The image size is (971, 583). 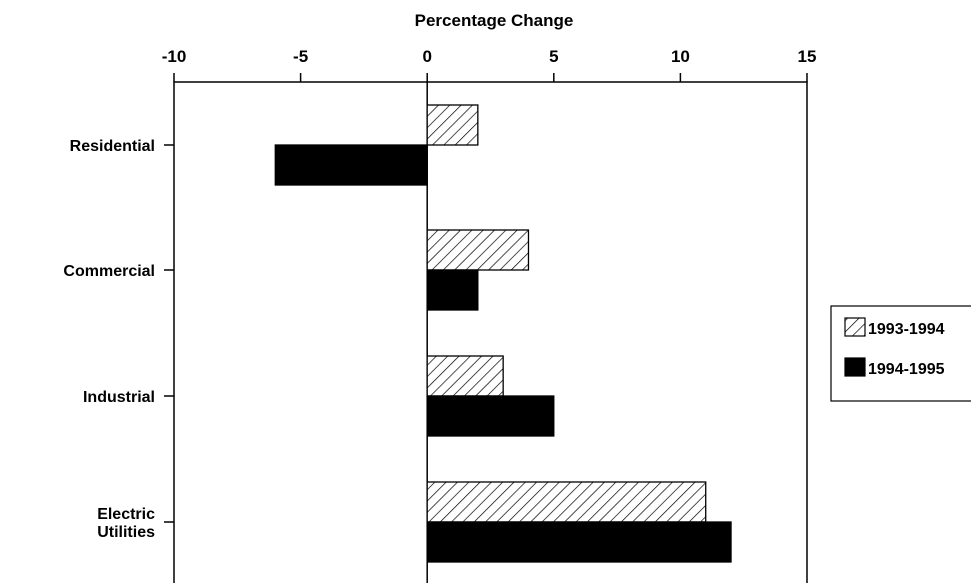 What do you see at coordinates (126, 514) in the screenshot?
I see `category-label-3-0: Electric` at bounding box center [126, 514].